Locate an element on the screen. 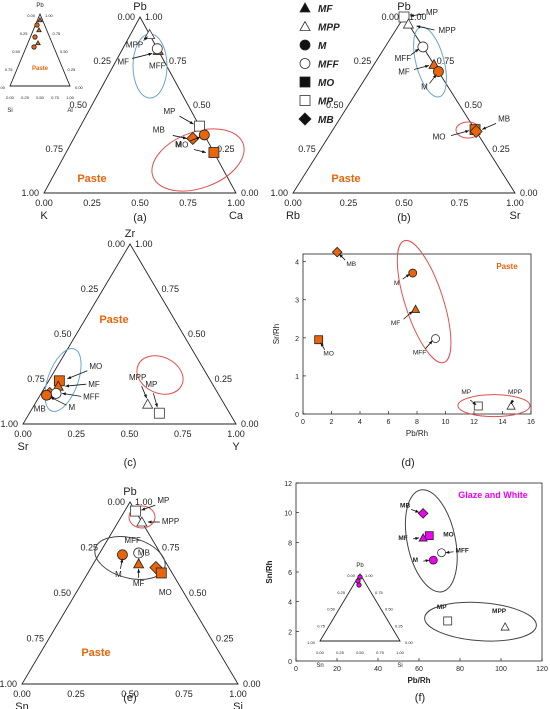 The width and height of the screenshot is (550, 709). x-tick-label: 10 is located at coordinates (446, 422).